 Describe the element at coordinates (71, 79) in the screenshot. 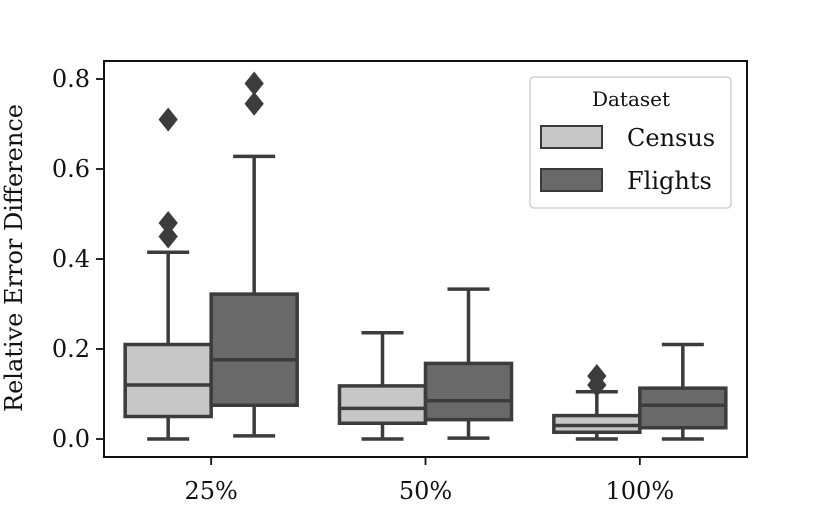

I see `y-tick-label: 0.8` at that location.